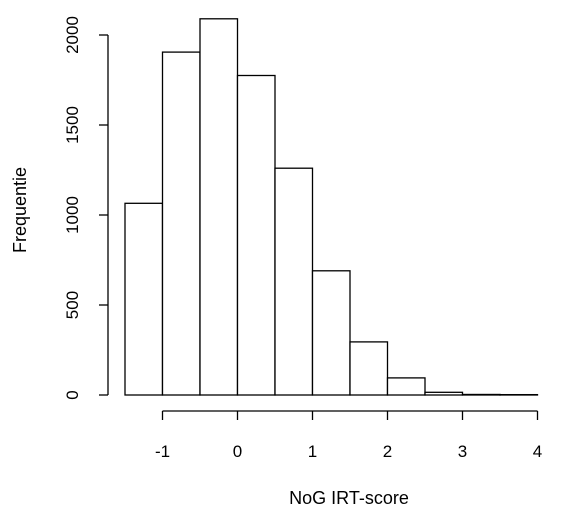 Image resolution: width=566 pixels, height=512 pixels. I want to click on x-tick-label: 2, so click(387, 451).